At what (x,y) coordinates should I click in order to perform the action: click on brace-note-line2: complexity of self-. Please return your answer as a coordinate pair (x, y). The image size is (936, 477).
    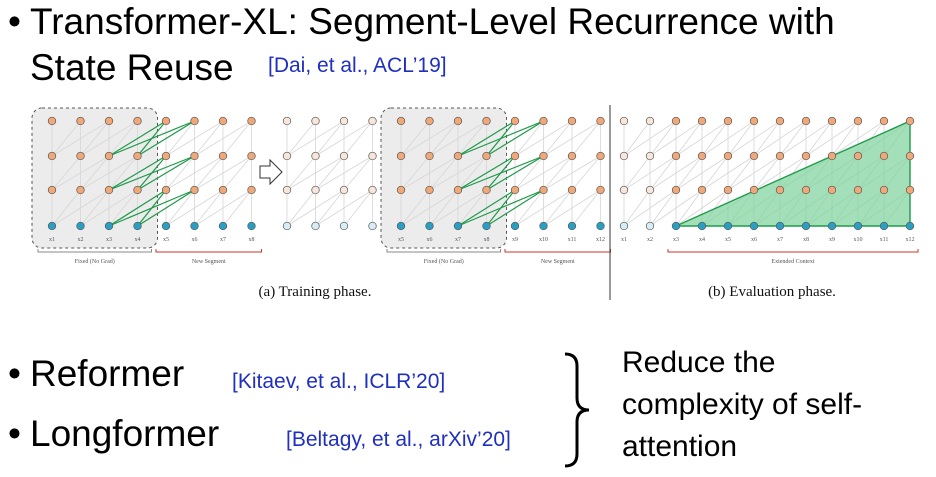
    Looking at the image, I should click on (742, 404).